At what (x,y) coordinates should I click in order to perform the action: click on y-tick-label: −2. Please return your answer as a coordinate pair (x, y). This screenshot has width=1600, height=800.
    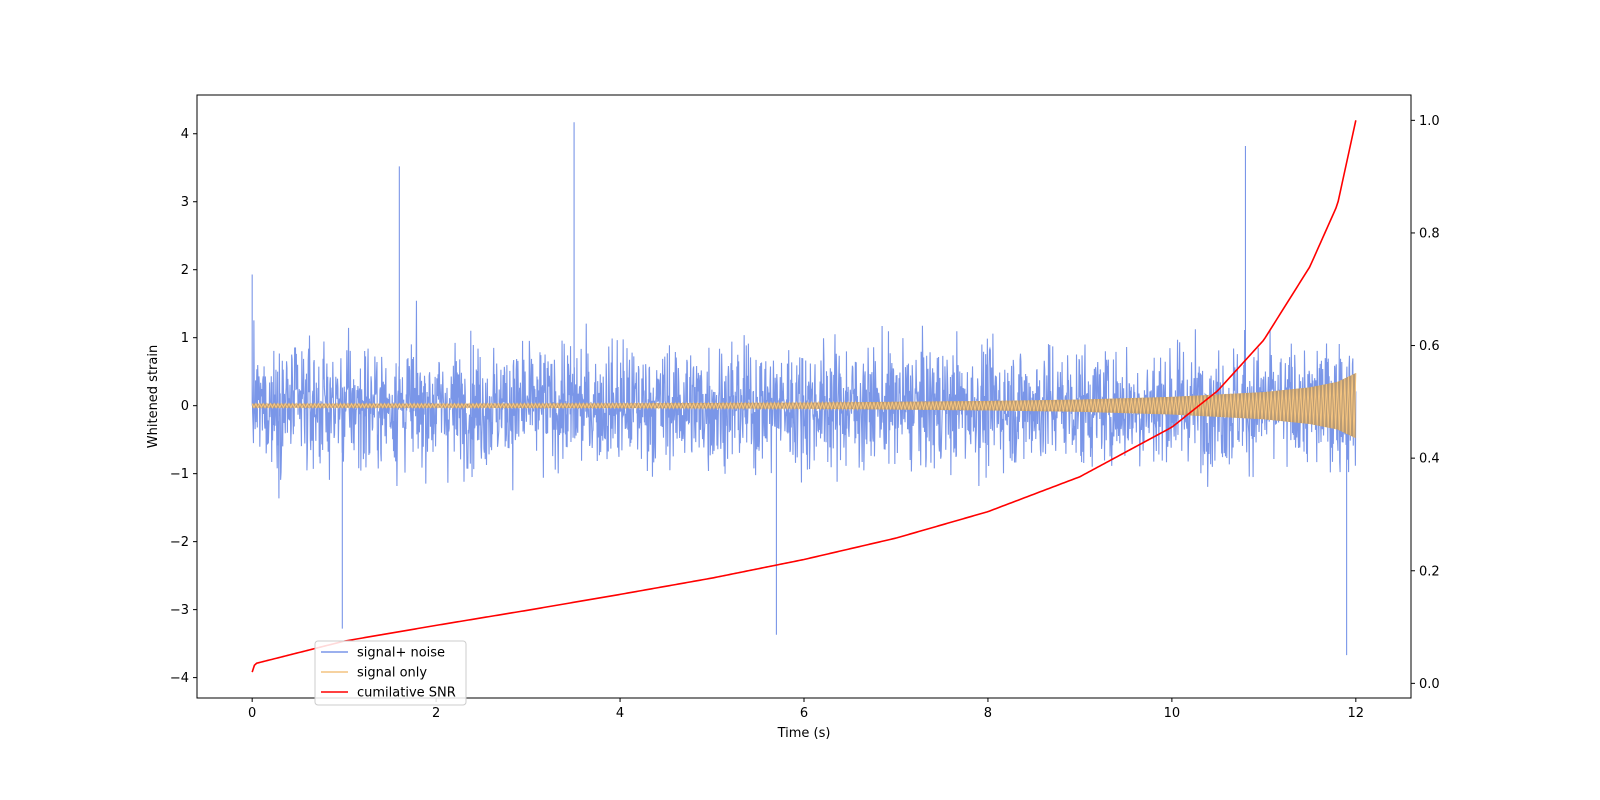
    Looking at the image, I should click on (179, 542).